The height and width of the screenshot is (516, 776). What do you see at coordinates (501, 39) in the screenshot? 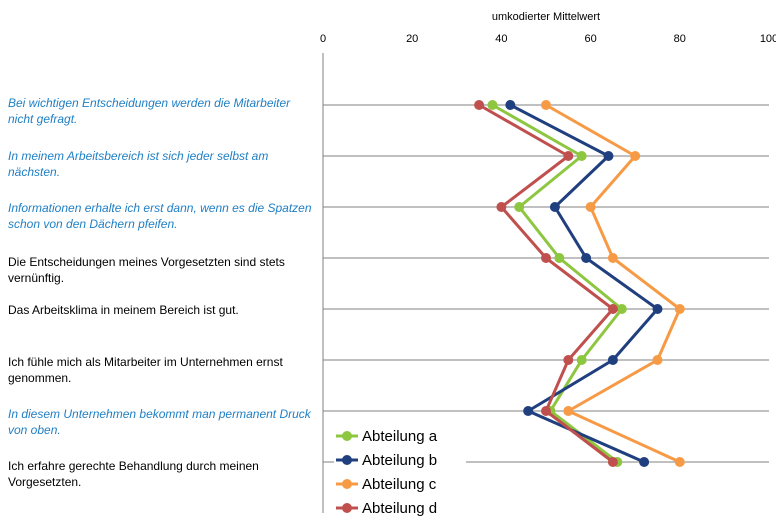
I see `x-tick-label: 40` at bounding box center [501, 39].